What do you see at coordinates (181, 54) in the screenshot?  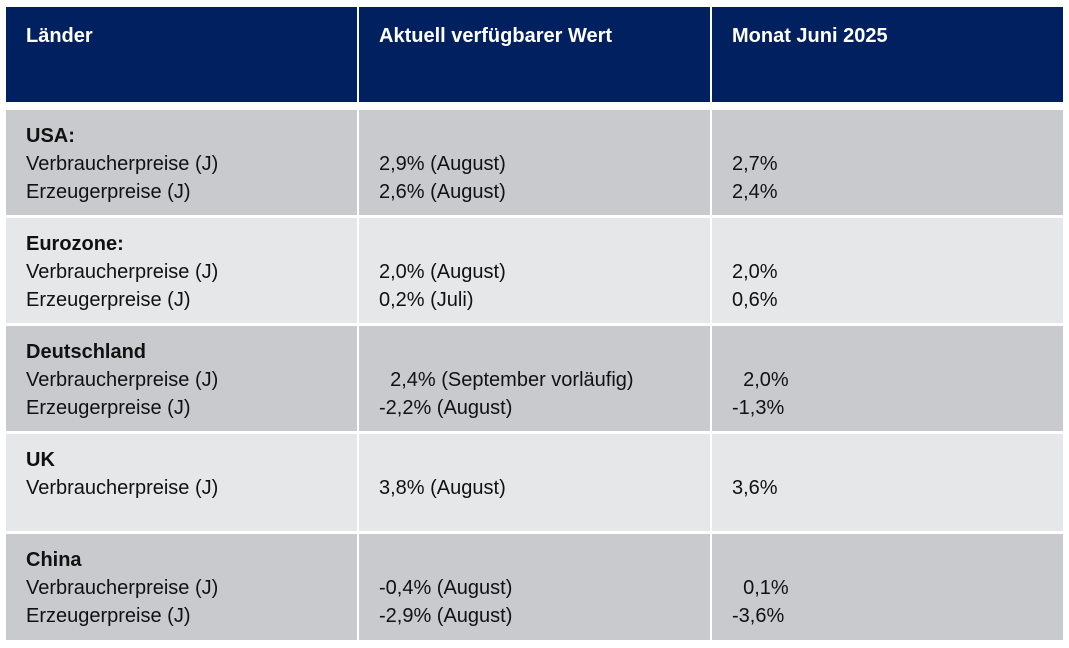 I see `header-cell: Länder` at bounding box center [181, 54].